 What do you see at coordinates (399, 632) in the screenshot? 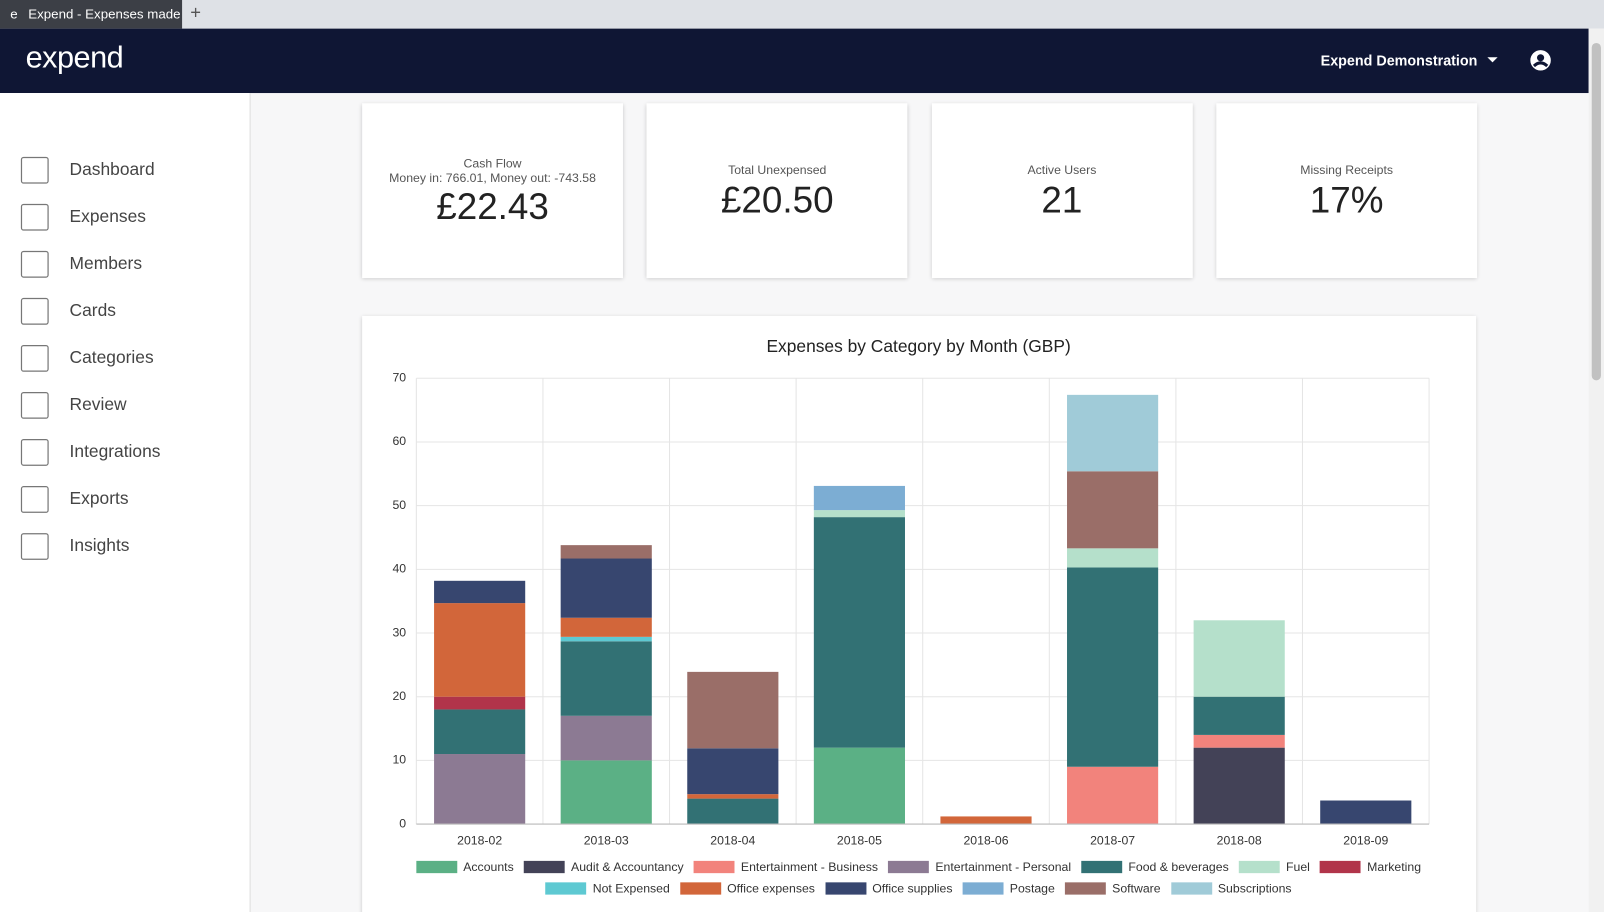
I see `y-tick-label: 30` at bounding box center [399, 632].